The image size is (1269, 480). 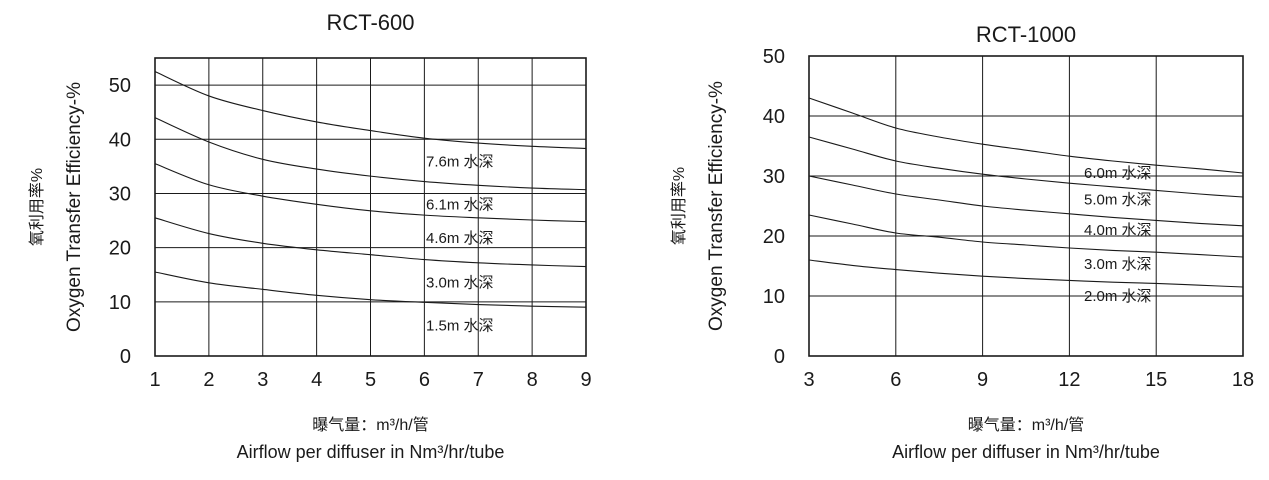 I want to click on series-label: 4.6m 水深, so click(x=460, y=238).